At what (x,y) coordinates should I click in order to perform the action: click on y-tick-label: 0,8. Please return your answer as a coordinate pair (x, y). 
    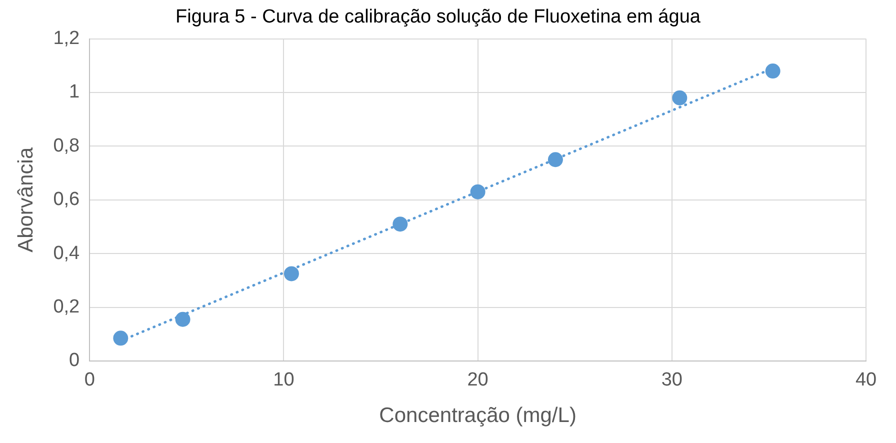
    Looking at the image, I should click on (66, 145).